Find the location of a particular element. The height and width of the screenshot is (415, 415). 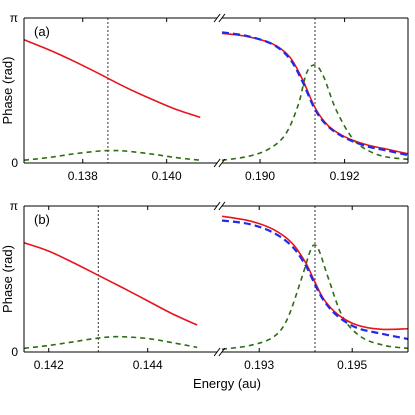

right-xtick-label: 0.192 is located at coordinates (345, 176).